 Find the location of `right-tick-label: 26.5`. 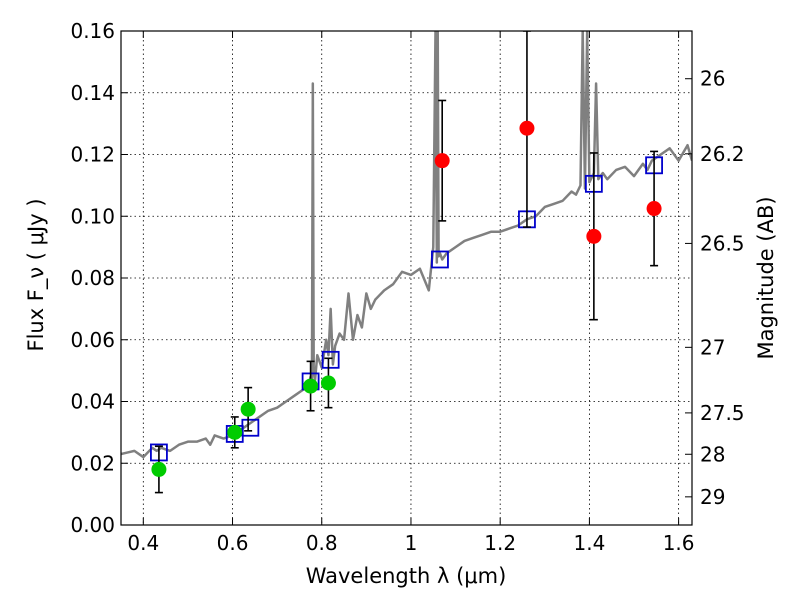

right-tick-label: 26.5 is located at coordinates (722, 243).